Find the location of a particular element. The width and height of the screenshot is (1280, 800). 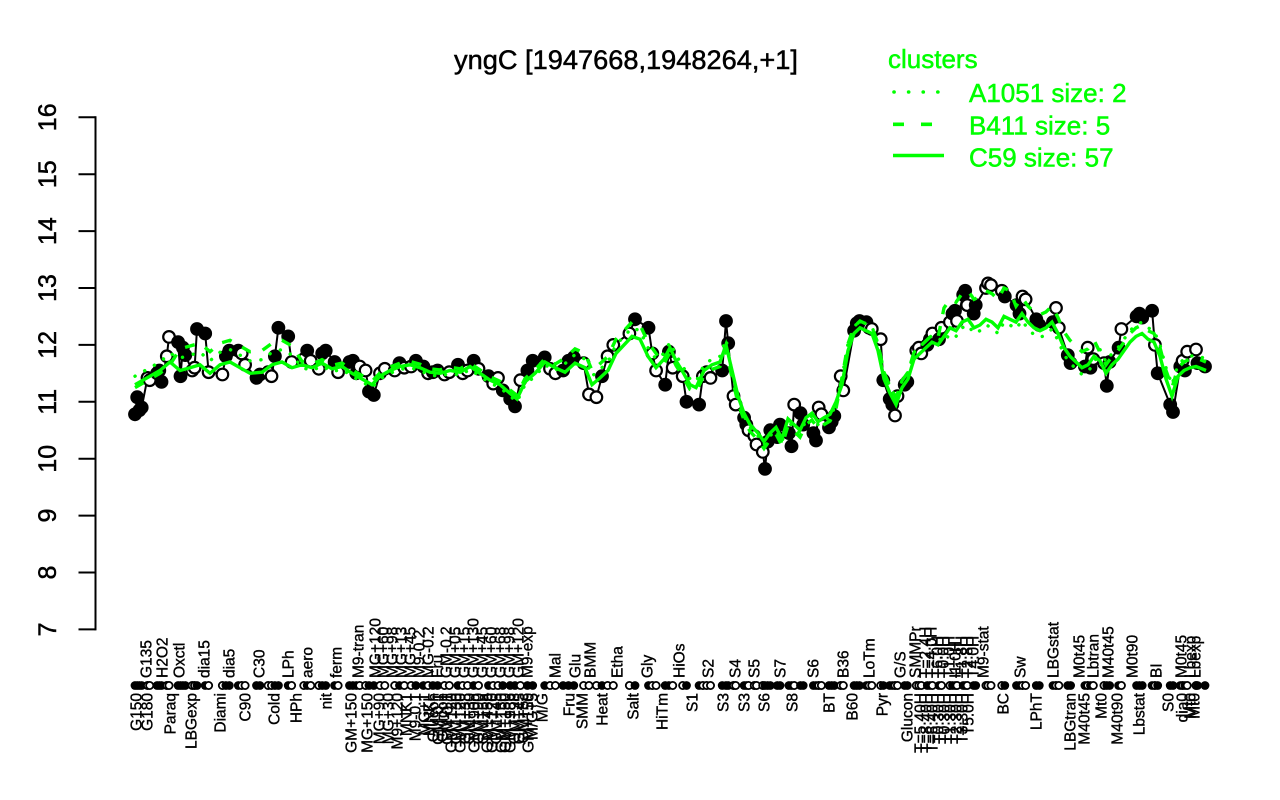

svg-text: GM+15 is located at coordinates (465, 652).